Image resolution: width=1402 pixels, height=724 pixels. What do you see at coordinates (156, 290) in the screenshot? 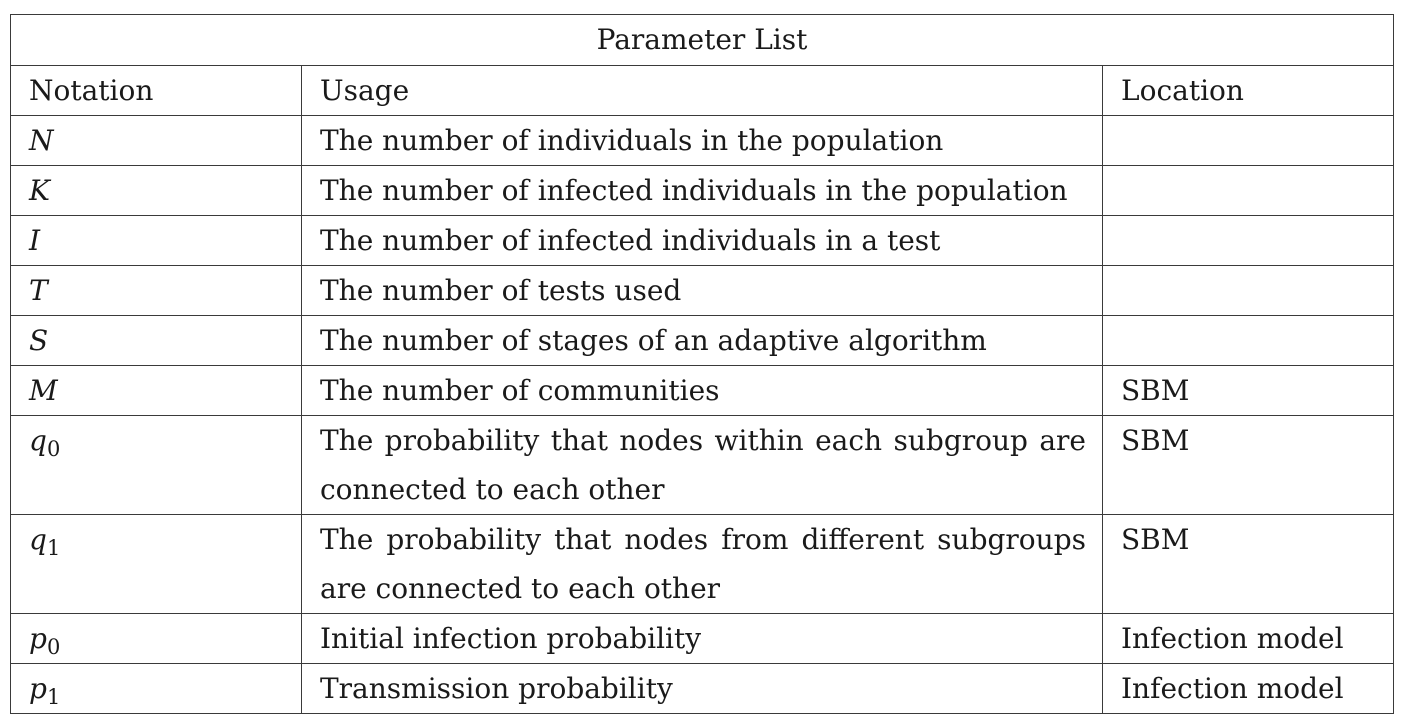
I see `notation-cell: T` at bounding box center [156, 290].